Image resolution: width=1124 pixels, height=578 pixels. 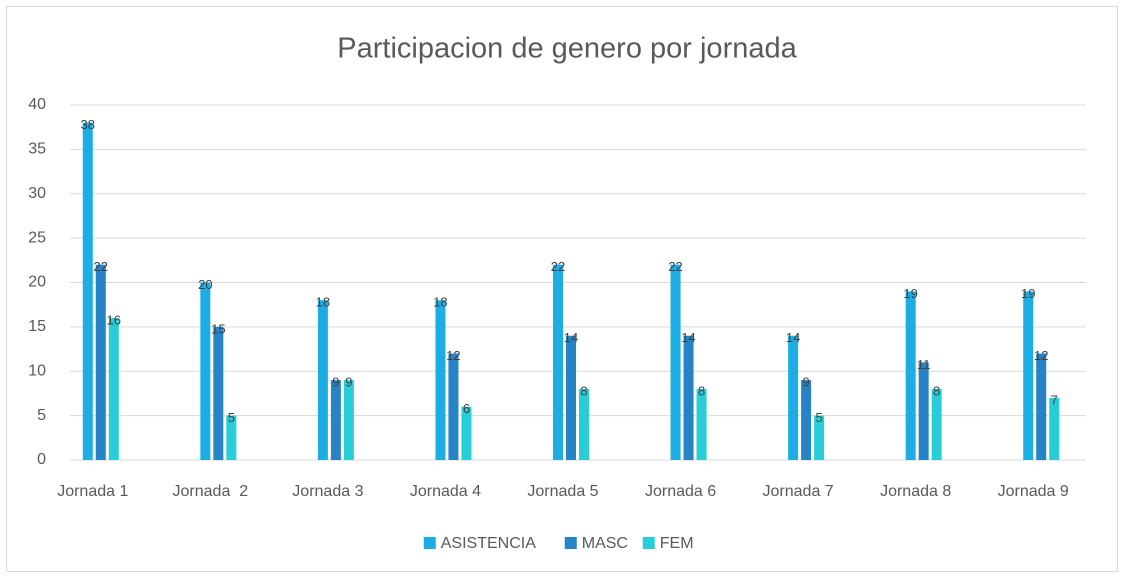 I want to click on data-label: 6, so click(x=466, y=408).